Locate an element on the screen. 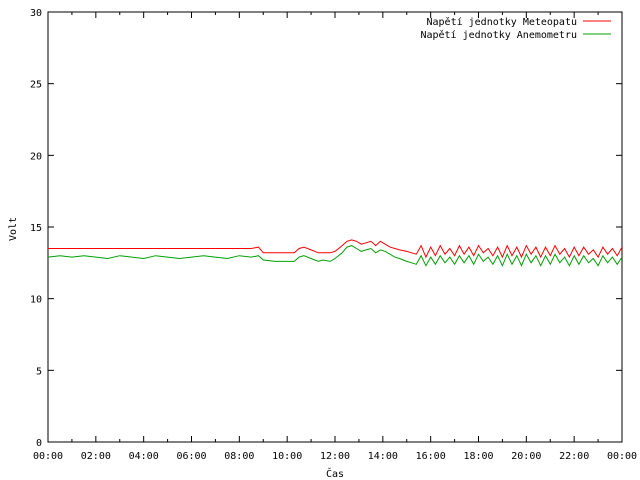  y-tick-label: 0 is located at coordinates (39, 443).